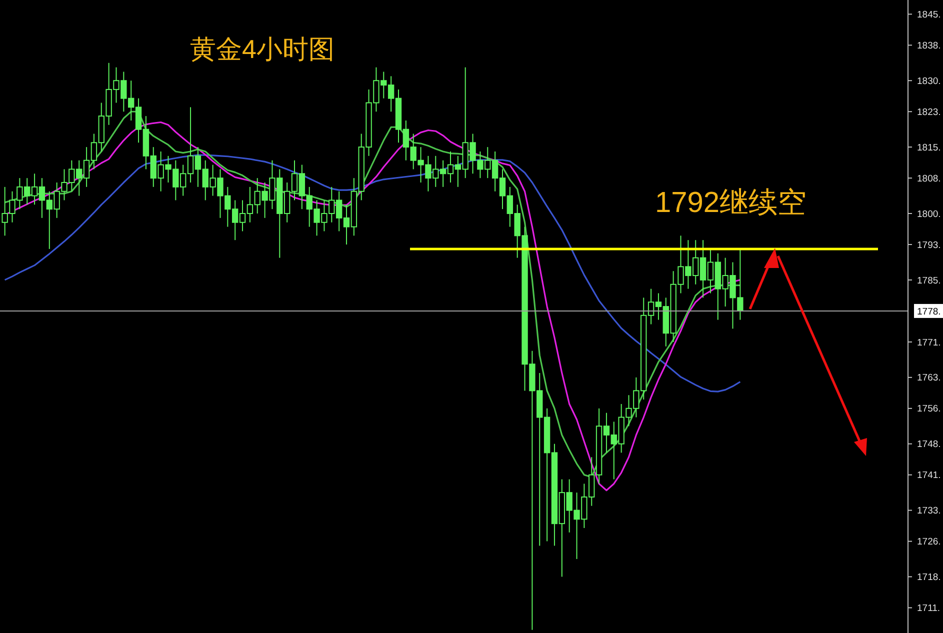  Describe the element at coordinates (929, 148) in the screenshot. I see `y-tick-label: 1815.` at that location.